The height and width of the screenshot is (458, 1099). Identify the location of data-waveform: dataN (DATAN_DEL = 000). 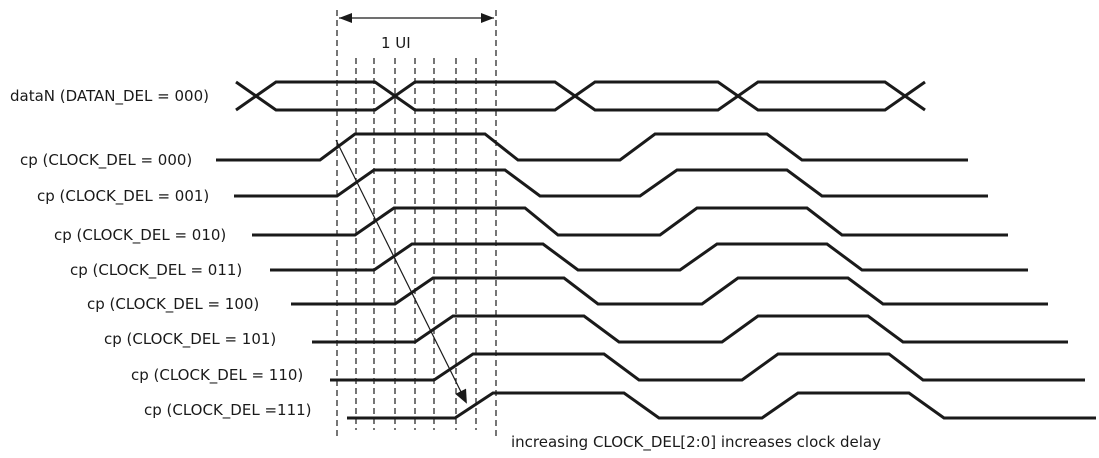
(468, 96).